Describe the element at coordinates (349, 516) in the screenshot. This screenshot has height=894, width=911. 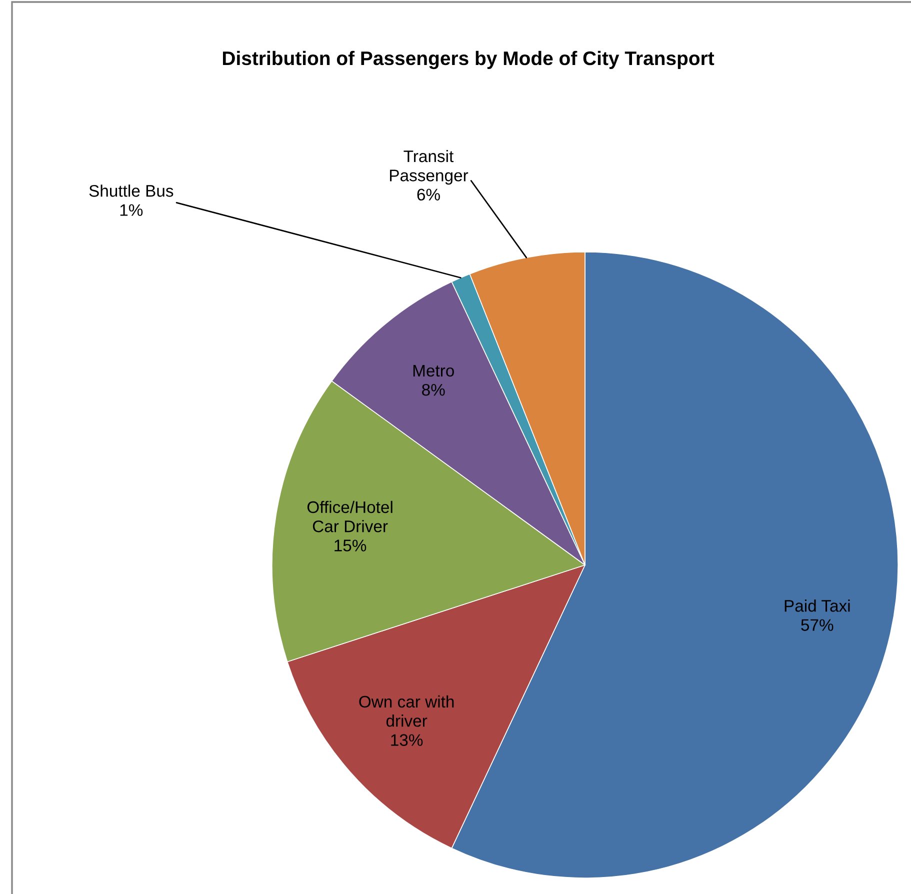
I see `slice-label: Office/Hotel Car Driver` at that location.